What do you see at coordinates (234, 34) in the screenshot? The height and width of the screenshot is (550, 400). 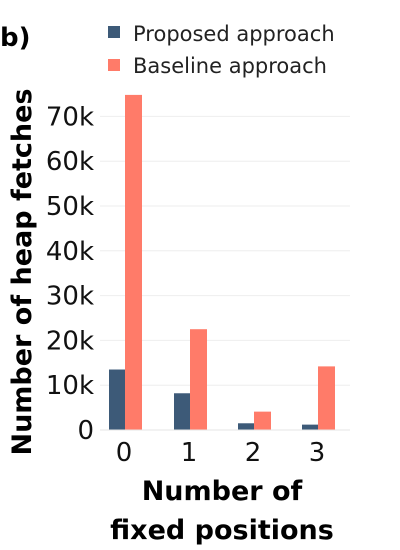 I see `legend-label-proposed: Proposed approach` at bounding box center [234, 34].